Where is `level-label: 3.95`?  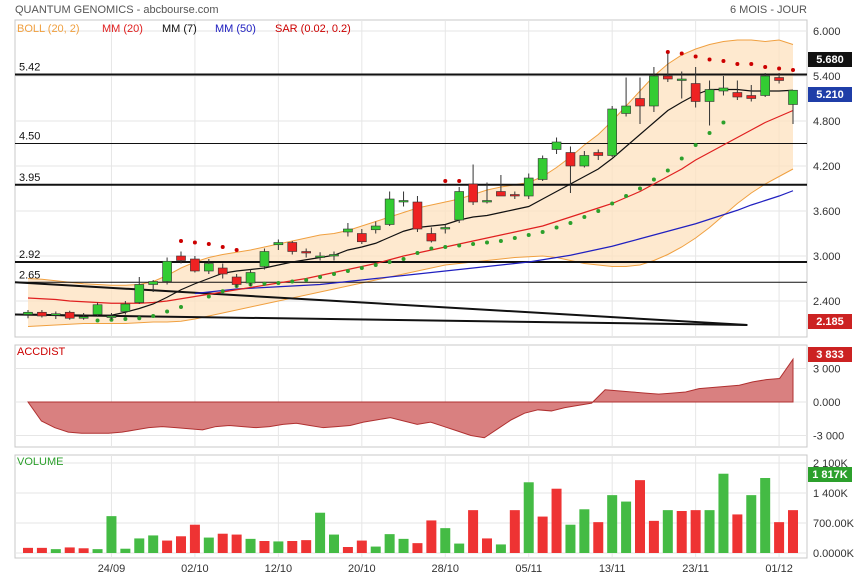 level-label: 3.95 is located at coordinates (29, 178).